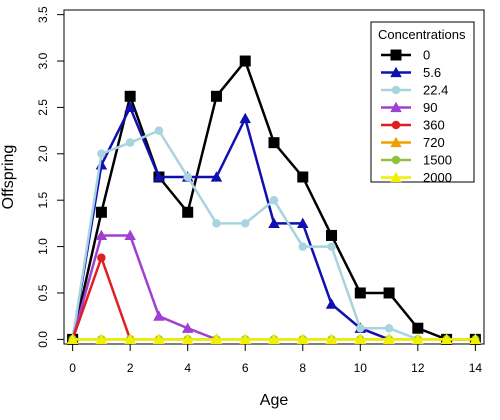 The width and height of the screenshot is (500, 420). Describe the element at coordinates (411, 72) in the screenshot. I see `legend-item: 5.6` at that location.